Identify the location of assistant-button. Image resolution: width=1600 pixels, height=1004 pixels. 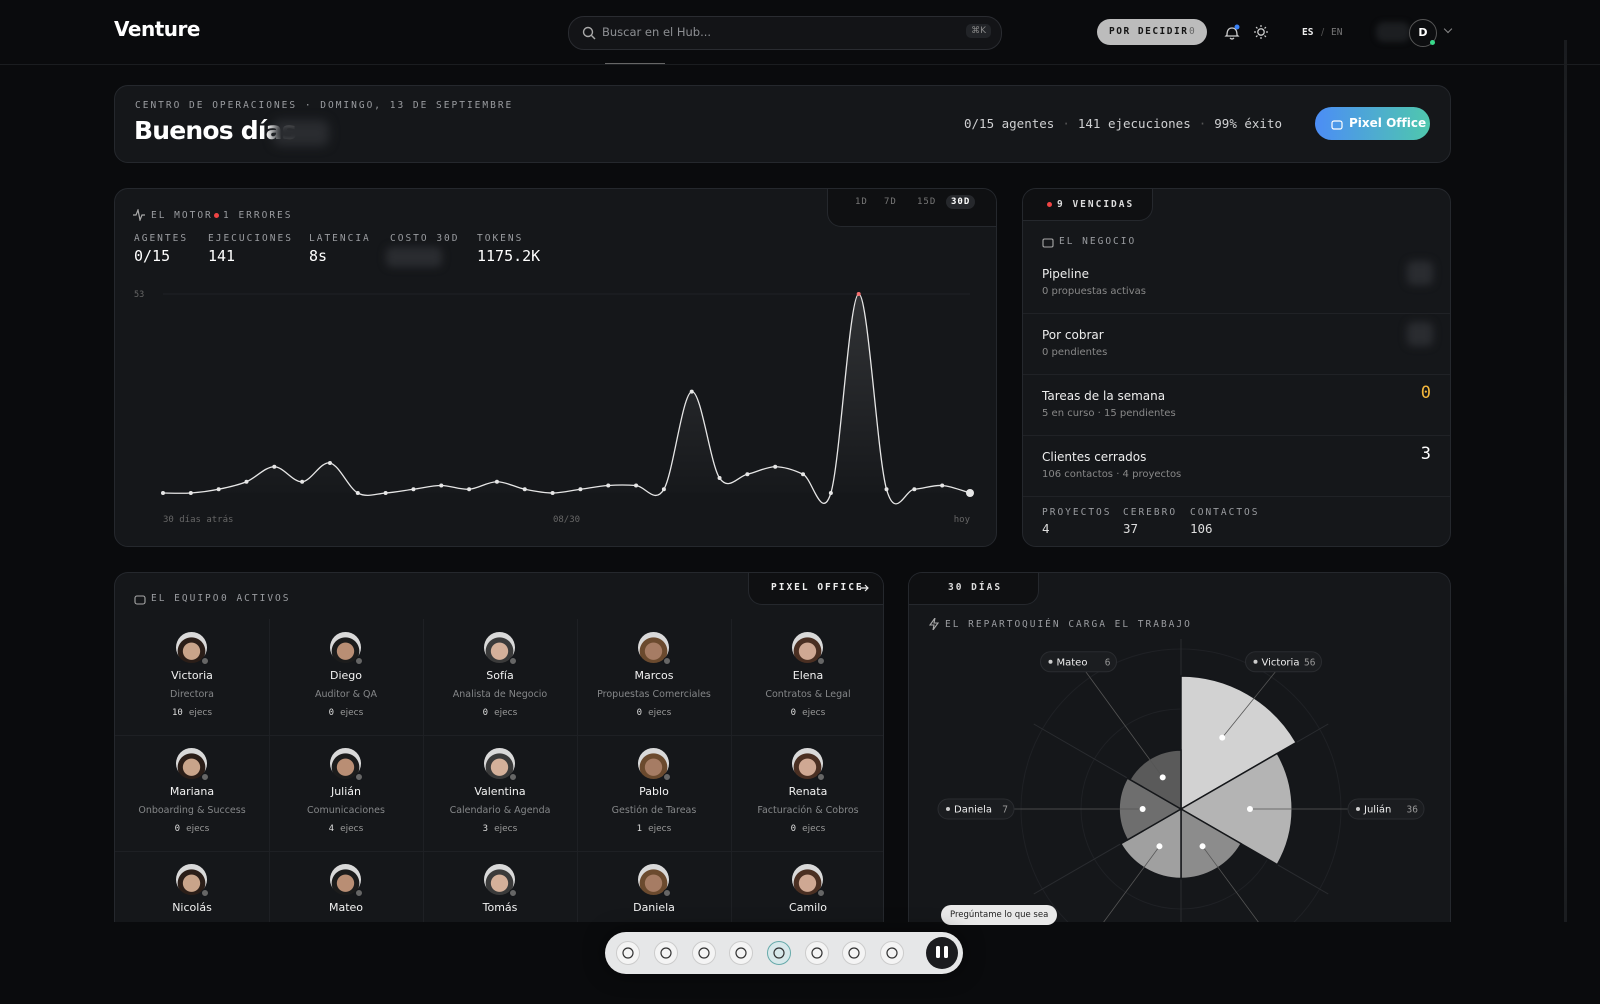
(942, 953).